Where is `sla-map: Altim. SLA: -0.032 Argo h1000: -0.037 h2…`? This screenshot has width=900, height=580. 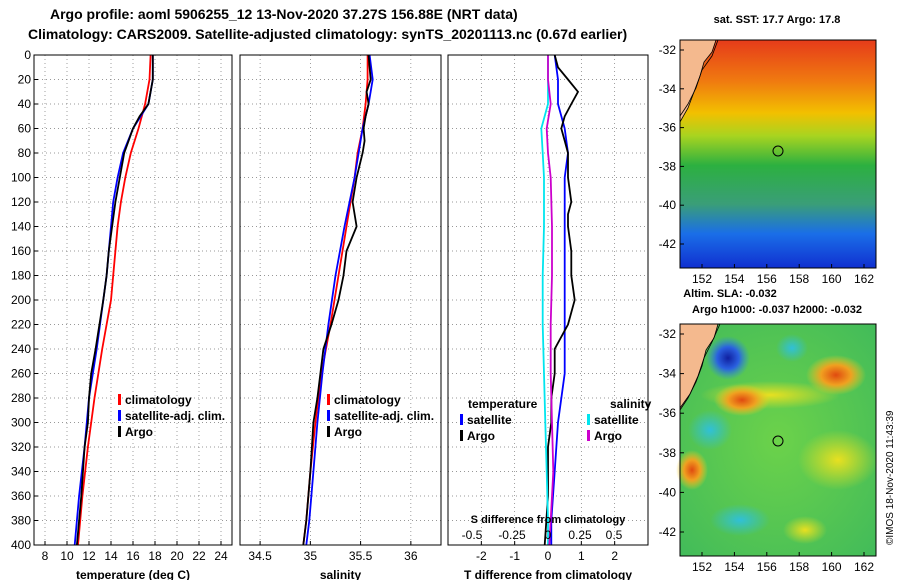
sla-map: Altim. SLA: -0.032 Argo h1000: -0.037 h2… is located at coordinates (768, 431).